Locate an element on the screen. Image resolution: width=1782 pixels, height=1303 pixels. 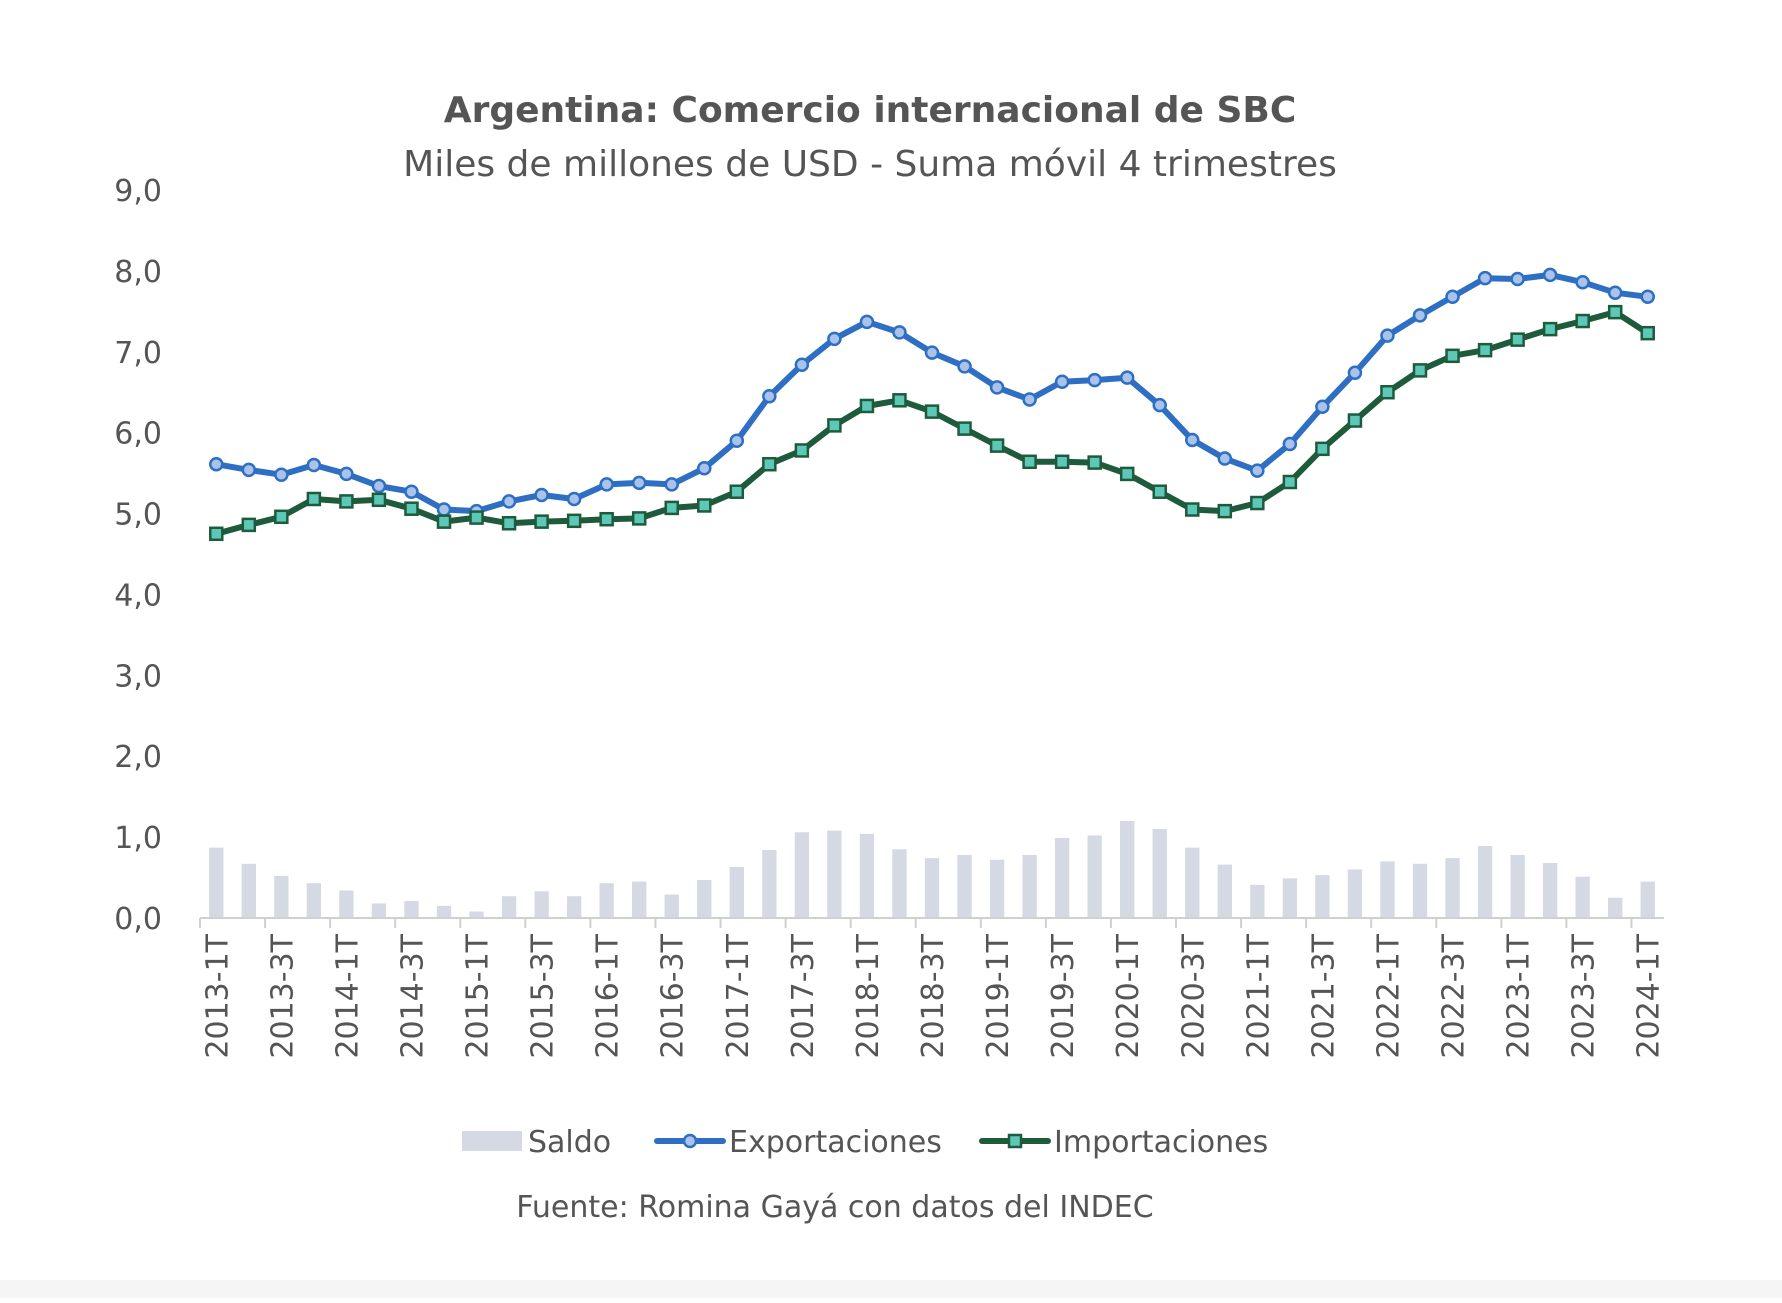
x-tick-label: 2013-1T is located at coordinates (217, 995).